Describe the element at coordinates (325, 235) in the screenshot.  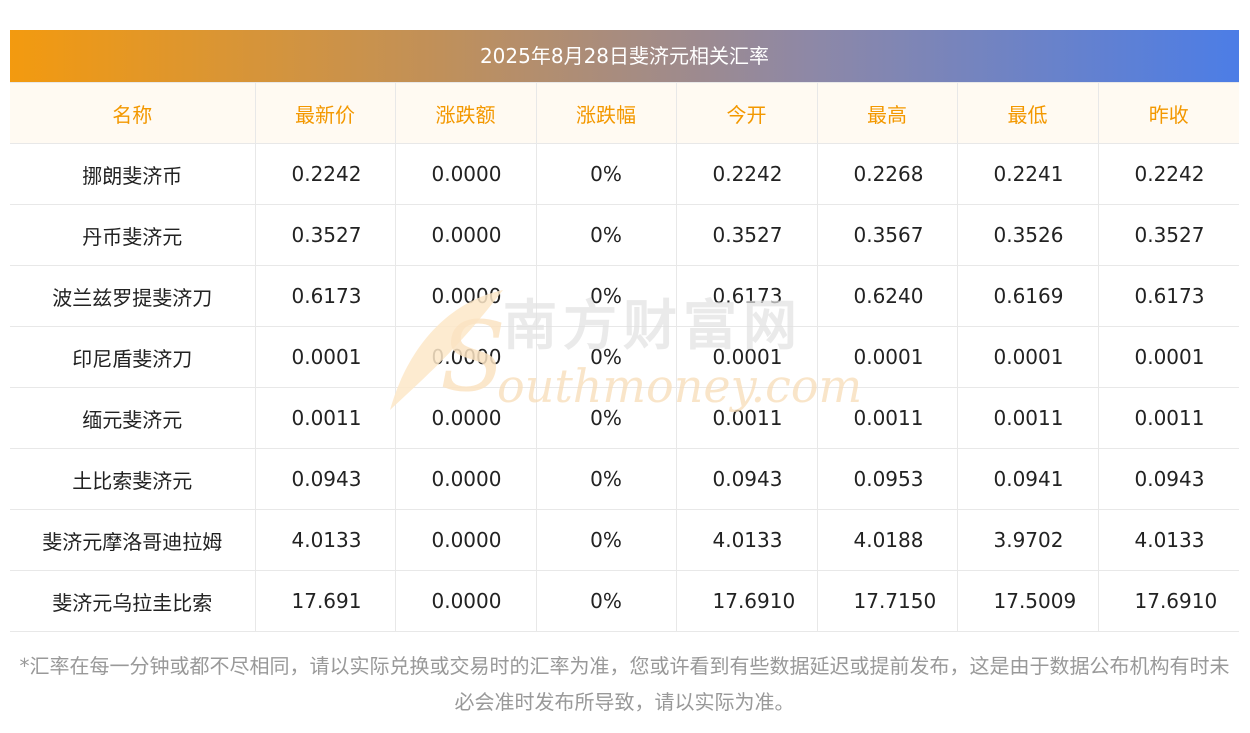
I see `cell-latest: 0.3527` at that location.